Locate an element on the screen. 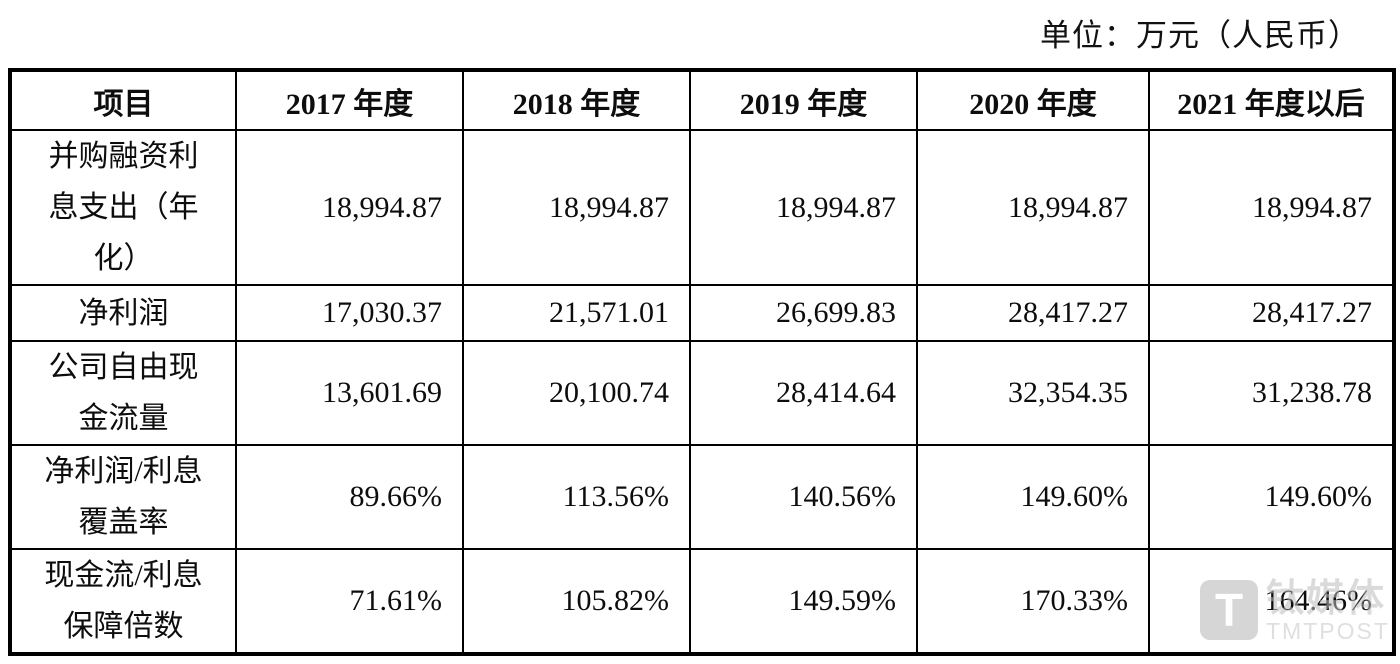 The width and height of the screenshot is (1400, 664). cell-value: 105.82% is located at coordinates (576, 601).